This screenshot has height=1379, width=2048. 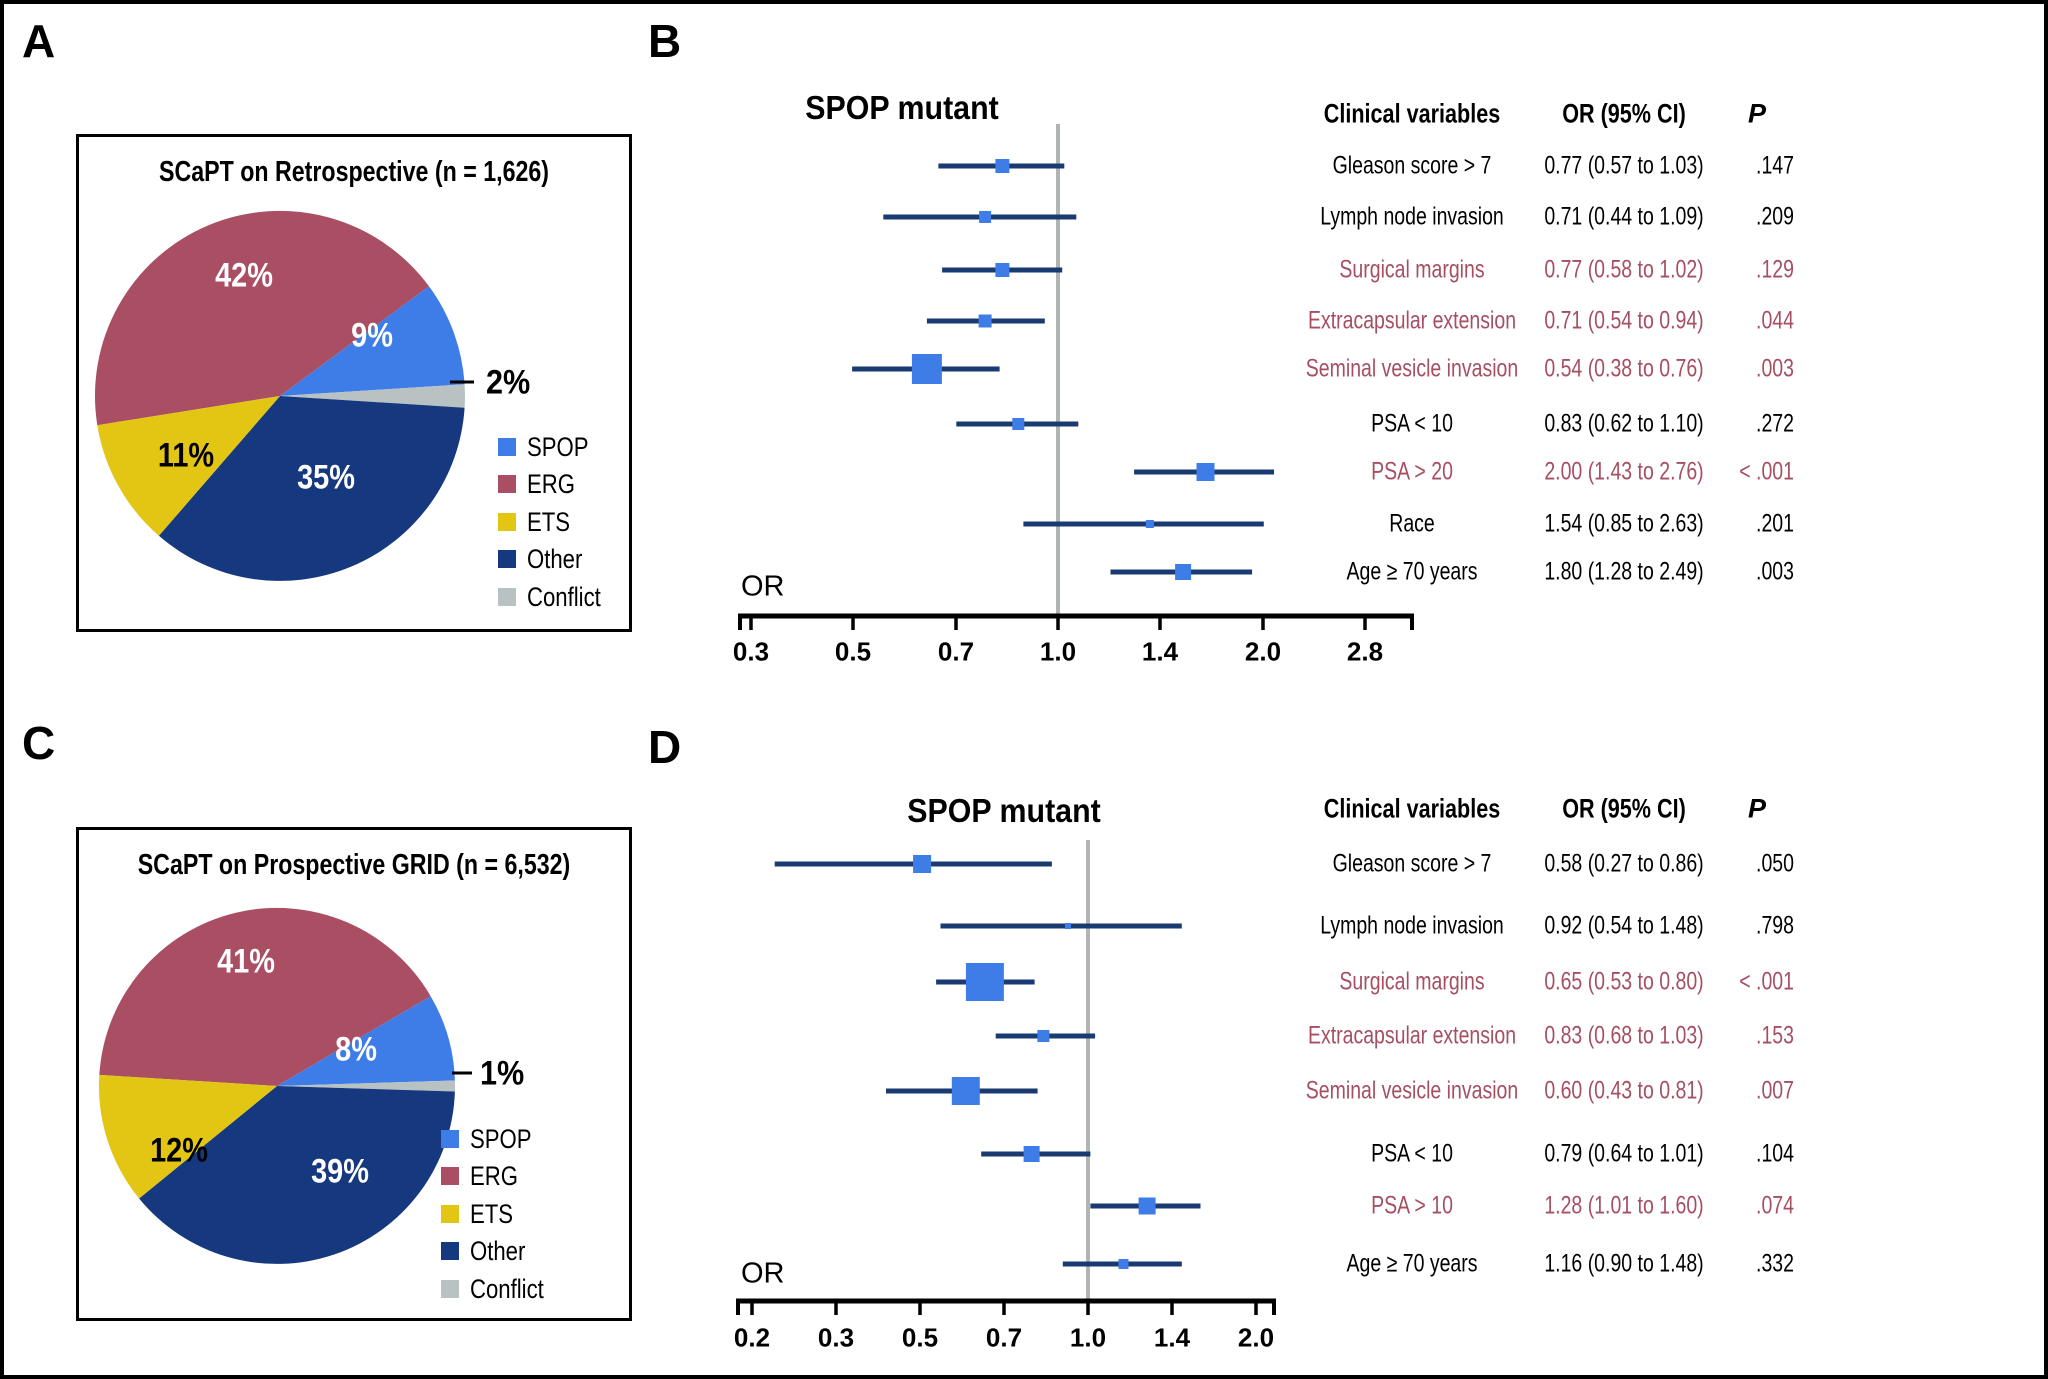 What do you see at coordinates (1412, 1035) in the screenshot?
I see `table-cell-variable: Extracapsular extension` at bounding box center [1412, 1035].